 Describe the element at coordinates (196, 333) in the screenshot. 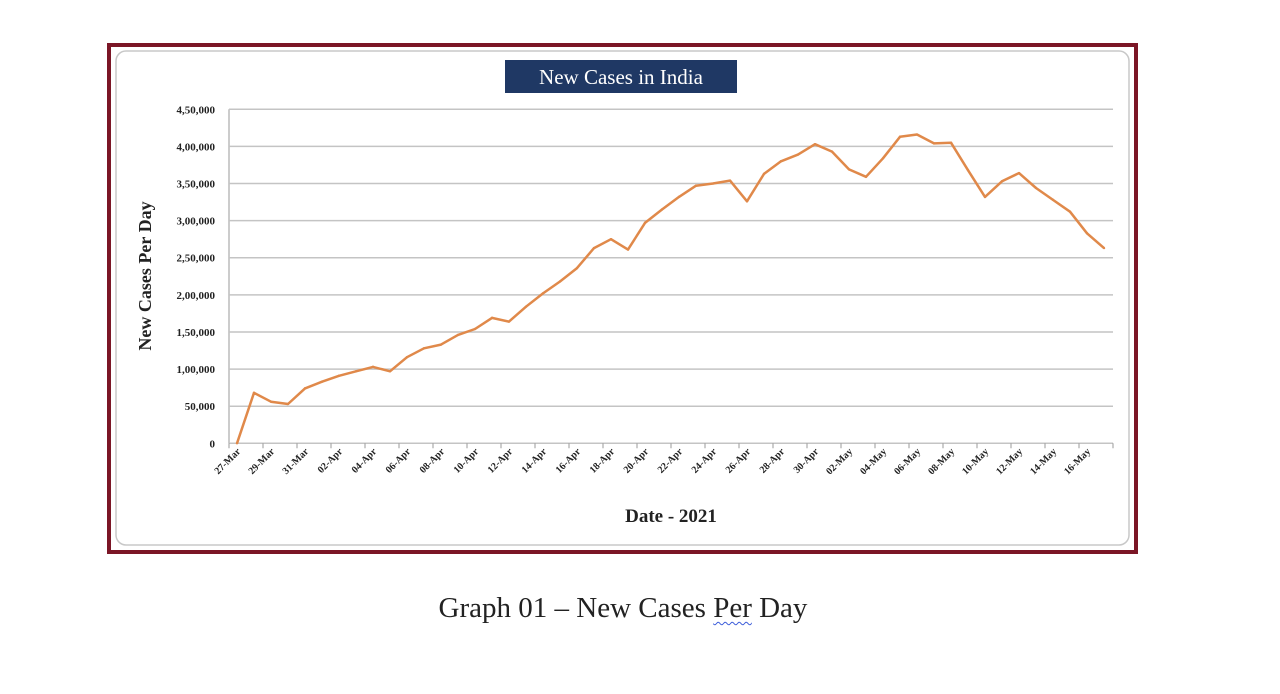

I see `y-tick-label: 1,50,000` at that location.